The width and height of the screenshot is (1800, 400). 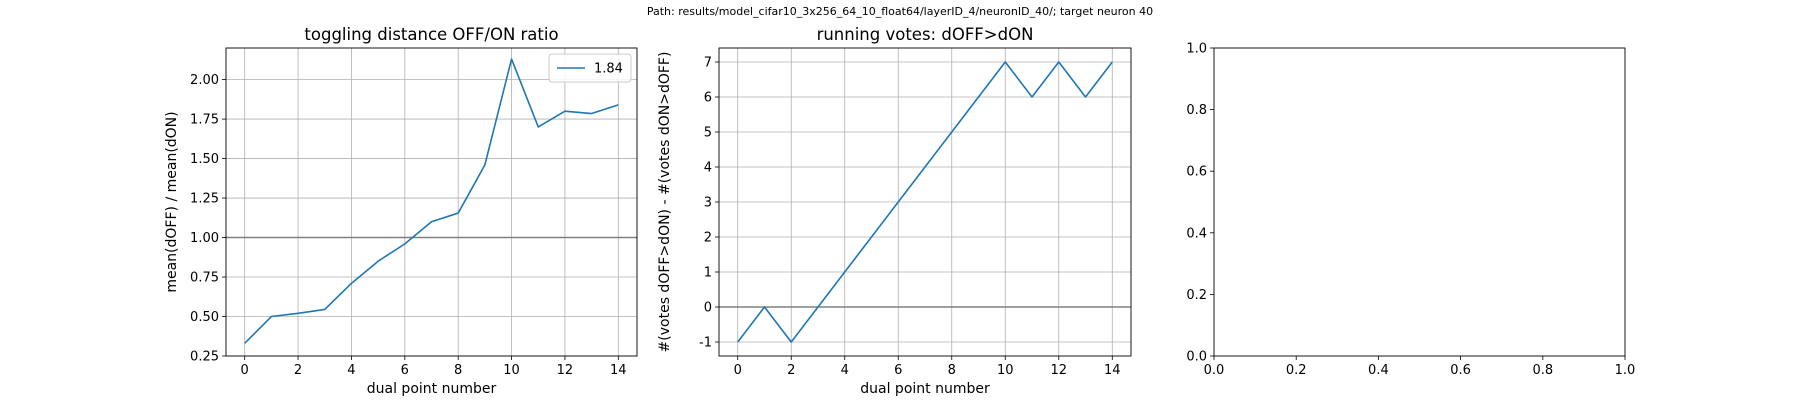 What do you see at coordinates (204, 80) in the screenshot?
I see `y-tick-label: 2.00` at bounding box center [204, 80].